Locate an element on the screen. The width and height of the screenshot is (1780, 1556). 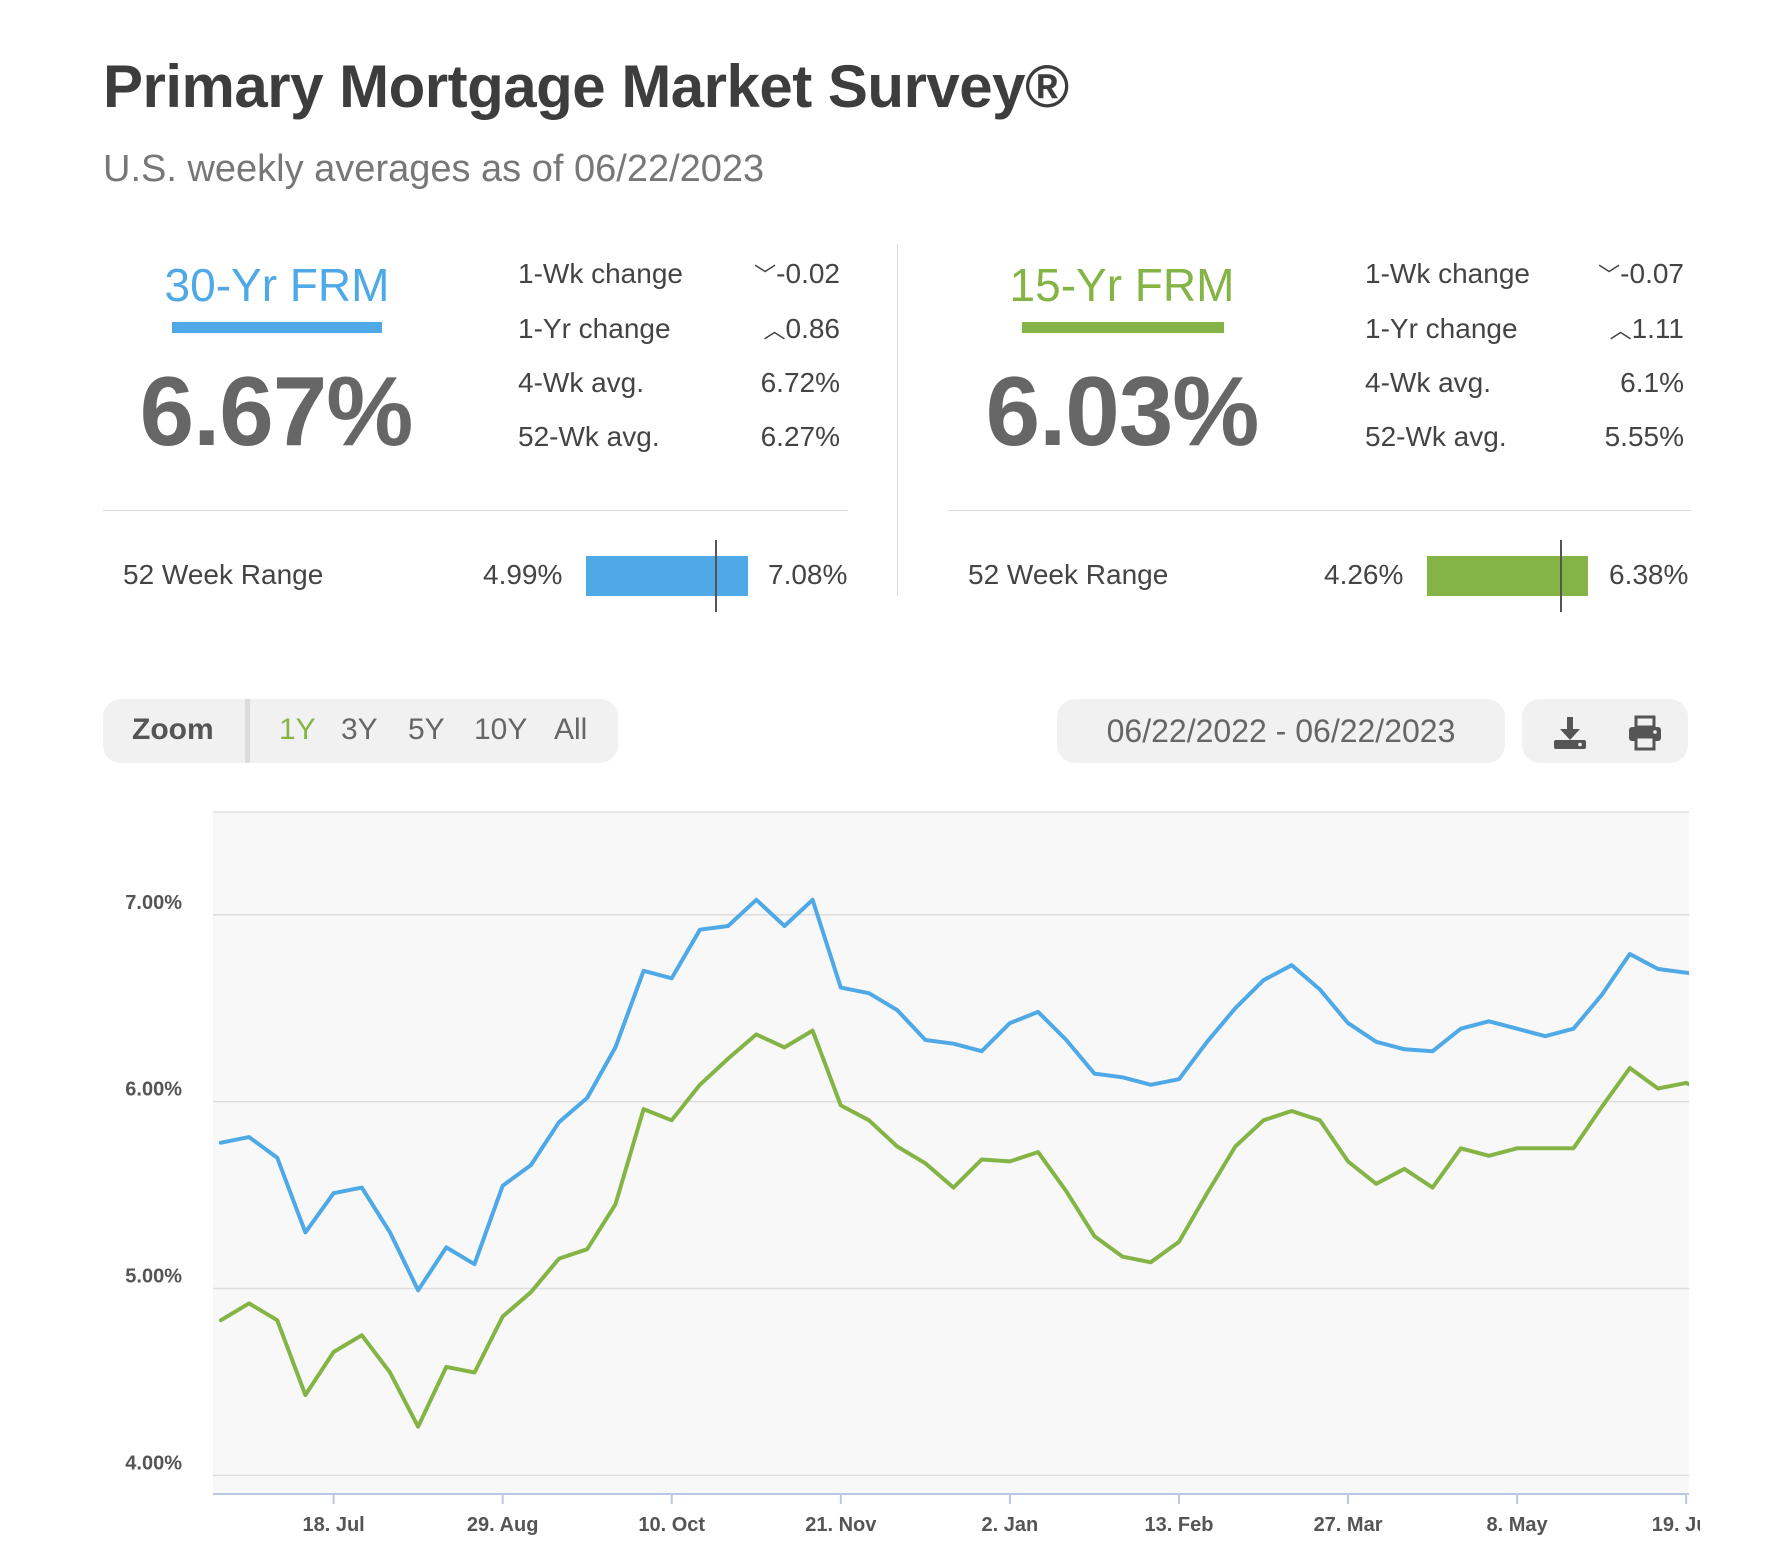
zoom-option-3y: 3Y is located at coordinates (359, 729).